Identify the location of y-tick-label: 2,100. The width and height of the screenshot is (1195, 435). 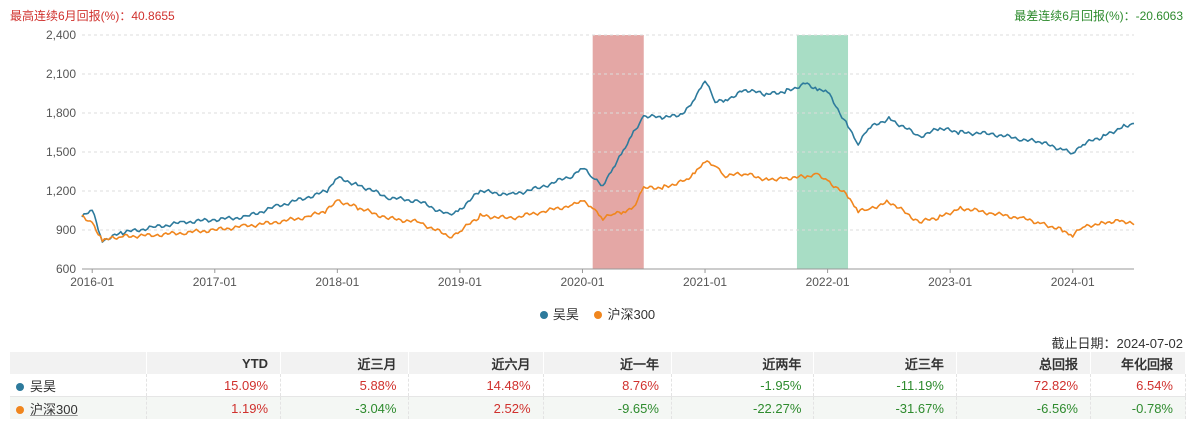
(61, 74).